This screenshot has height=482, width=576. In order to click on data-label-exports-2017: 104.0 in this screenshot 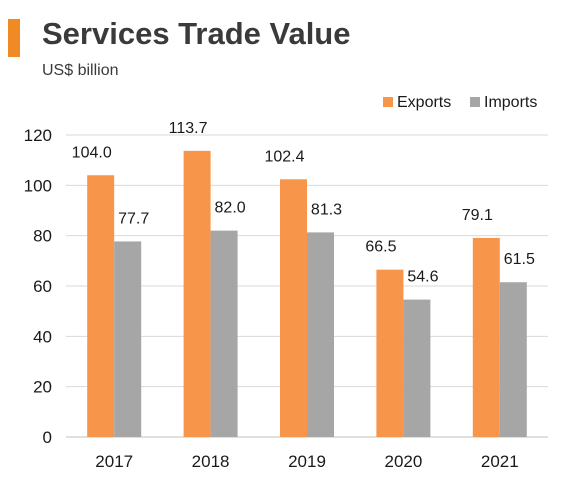, I will do `click(92, 152)`.